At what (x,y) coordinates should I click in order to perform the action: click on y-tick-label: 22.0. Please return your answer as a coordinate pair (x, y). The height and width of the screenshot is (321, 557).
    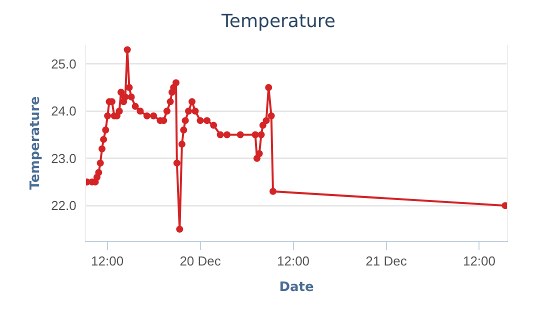
    Looking at the image, I should click on (63, 206).